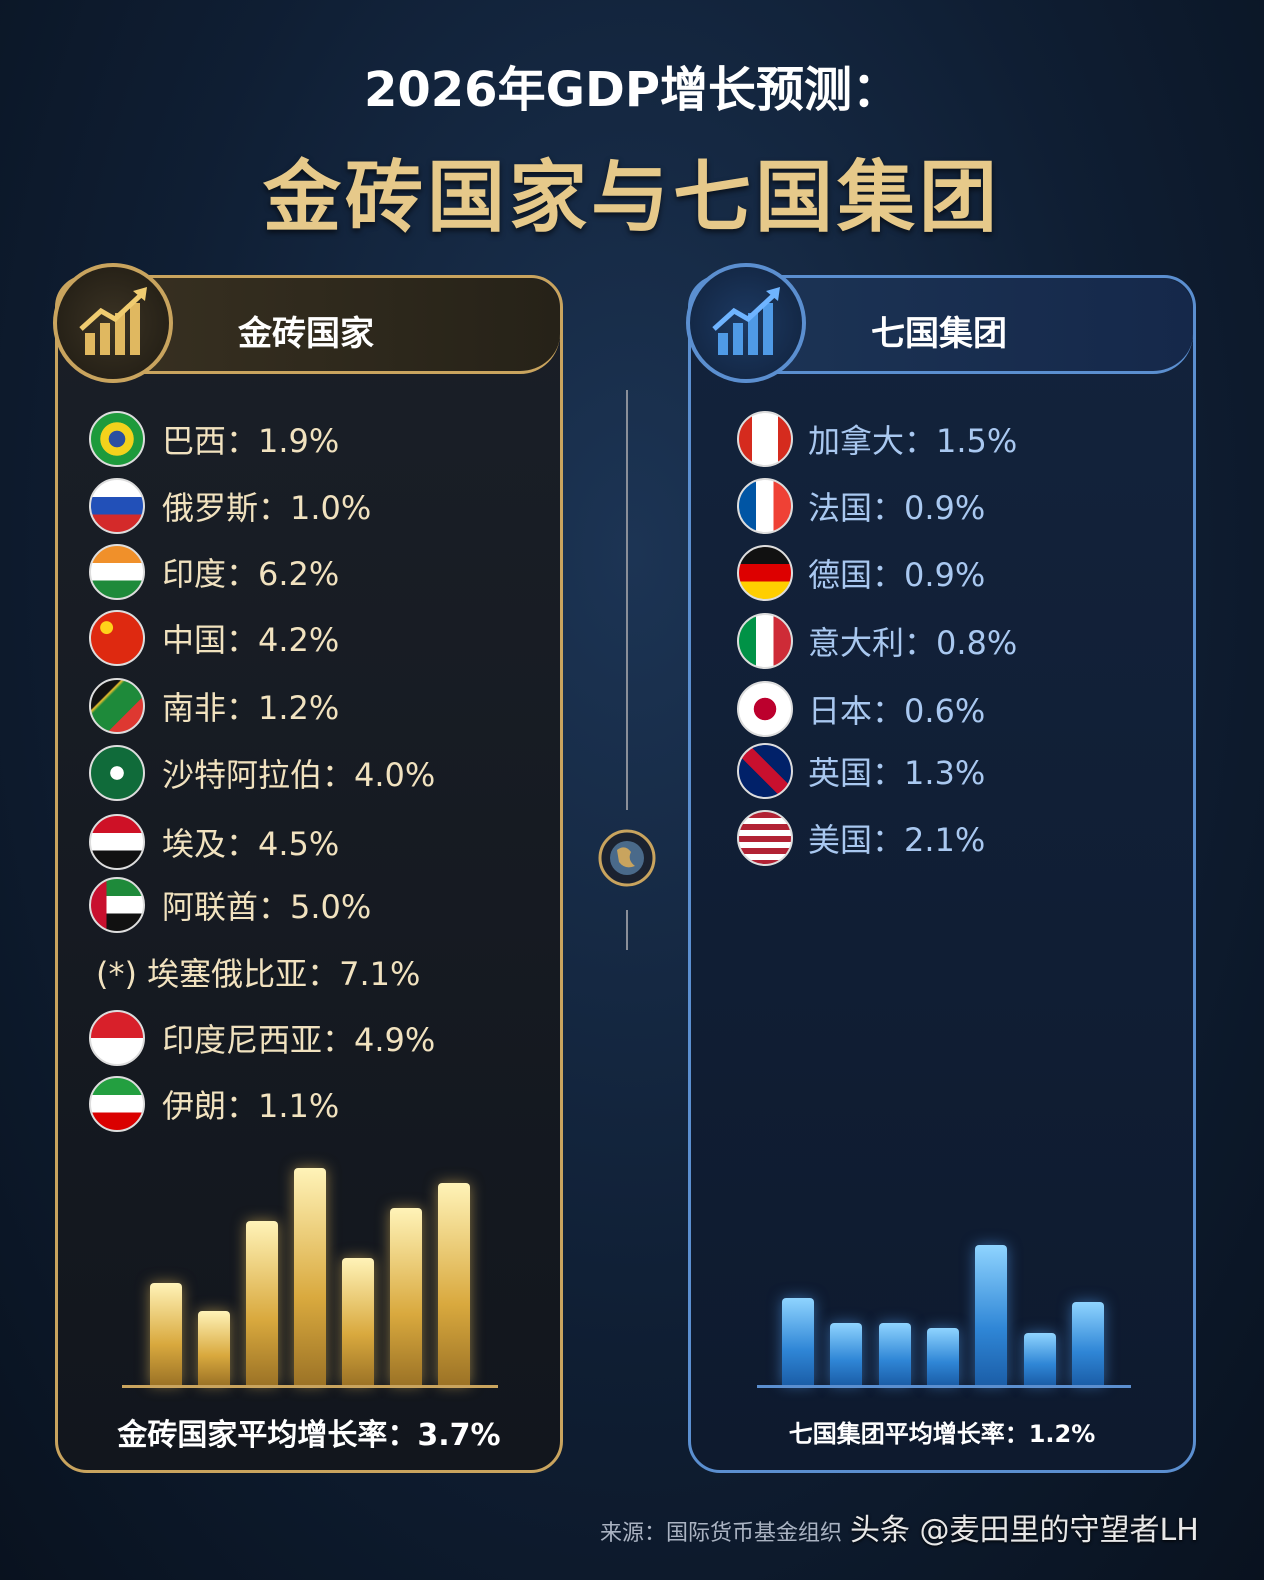 The width and height of the screenshot is (1264, 1580). What do you see at coordinates (251, 1106) in the screenshot?
I see `country-growth: 伊朗：1.1%` at bounding box center [251, 1106].